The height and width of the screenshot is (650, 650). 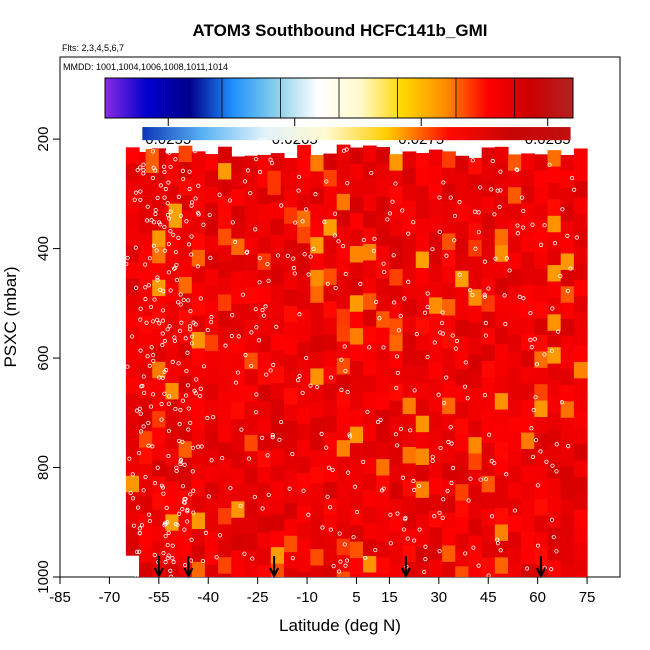 What do you see at coordinates (349, 567) in the screenshot?
I see `profile-arrows` at bounding box center [349, 567].